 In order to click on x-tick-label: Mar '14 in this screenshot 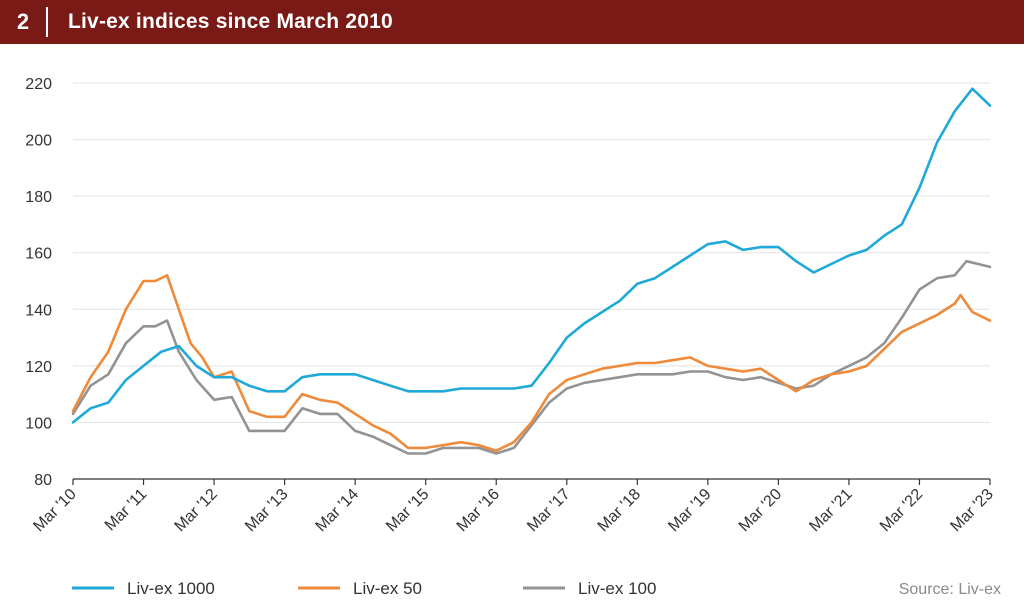, I will do `click(337, 510)`.